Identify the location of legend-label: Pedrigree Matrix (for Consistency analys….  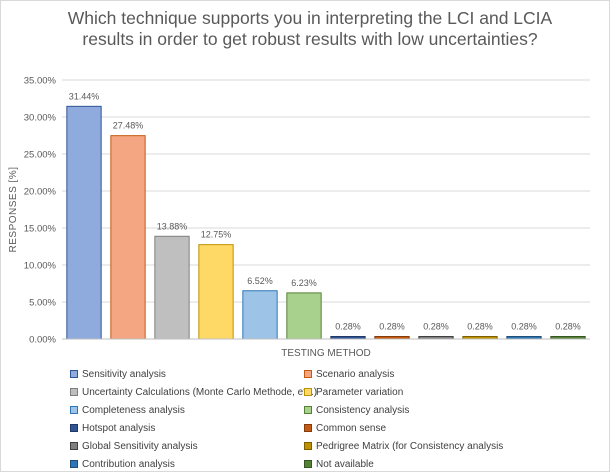
(410, 446).